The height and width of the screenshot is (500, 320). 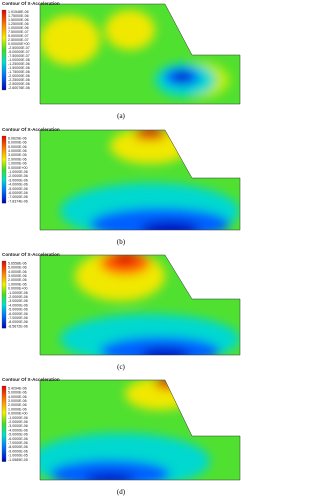 I want to click on legend-label: -2.25000E-06, so click(x=19, y=80).